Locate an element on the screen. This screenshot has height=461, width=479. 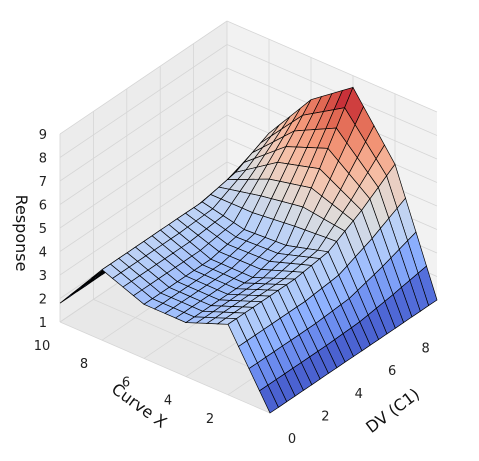
z-tick-label: 8 is located at coordinates (43, 159).